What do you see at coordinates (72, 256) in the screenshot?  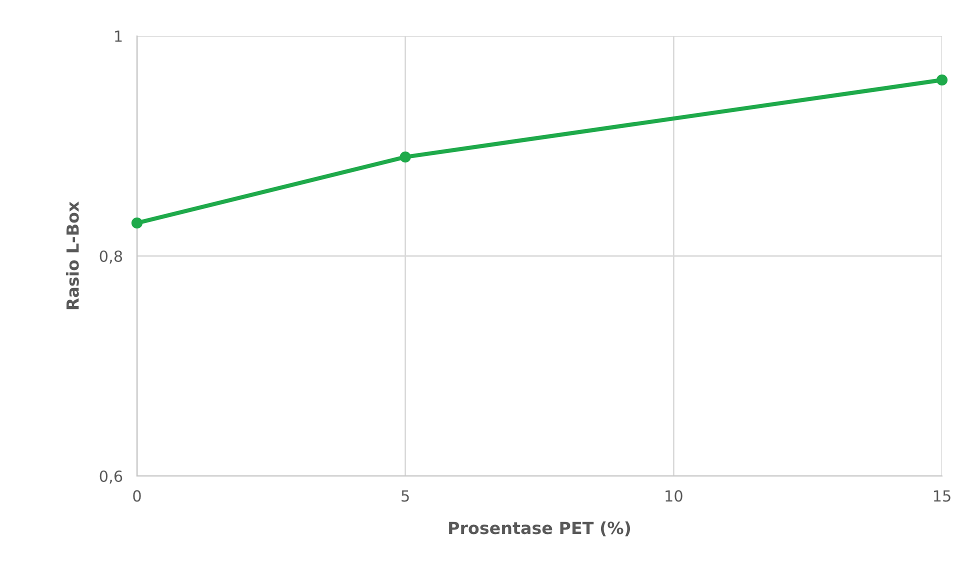 I see `y-axis-title: Rasio L-Box` at bounding box center [72, 256].